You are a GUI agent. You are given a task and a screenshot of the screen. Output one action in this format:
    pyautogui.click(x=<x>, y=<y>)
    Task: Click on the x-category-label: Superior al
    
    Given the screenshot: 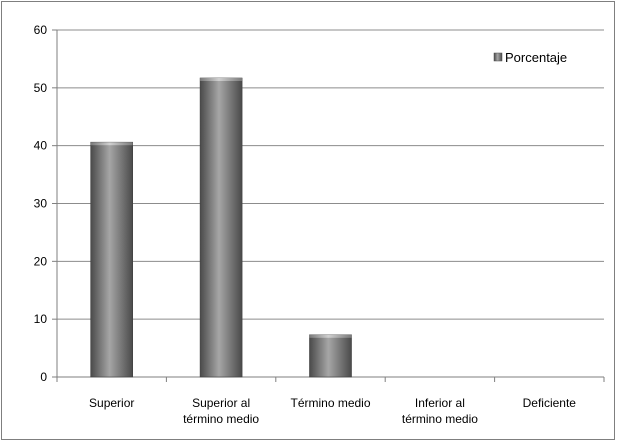 What is the action you would take?
    pyautogui.click(x=221, y=403)
    